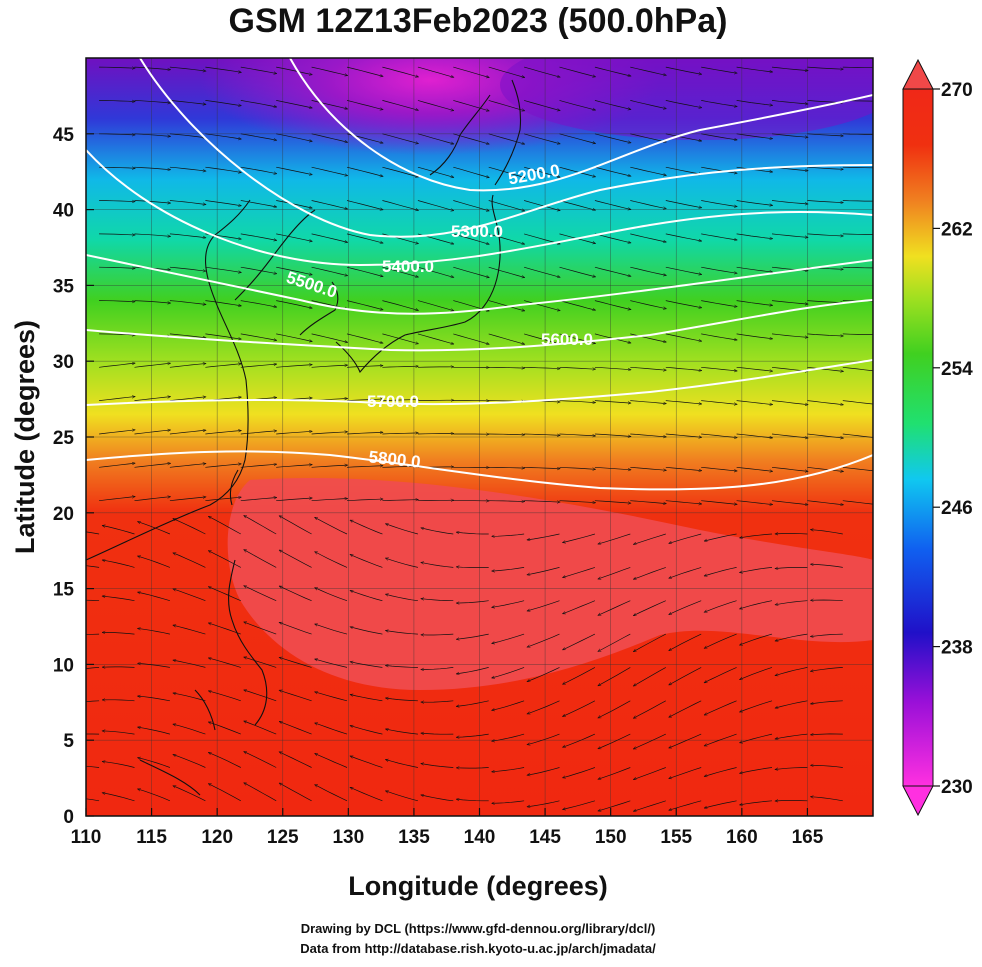 This screenshot has height=967, width=982. I want to click on x-axis-label: Longitude (degrees), so click(478, 886).